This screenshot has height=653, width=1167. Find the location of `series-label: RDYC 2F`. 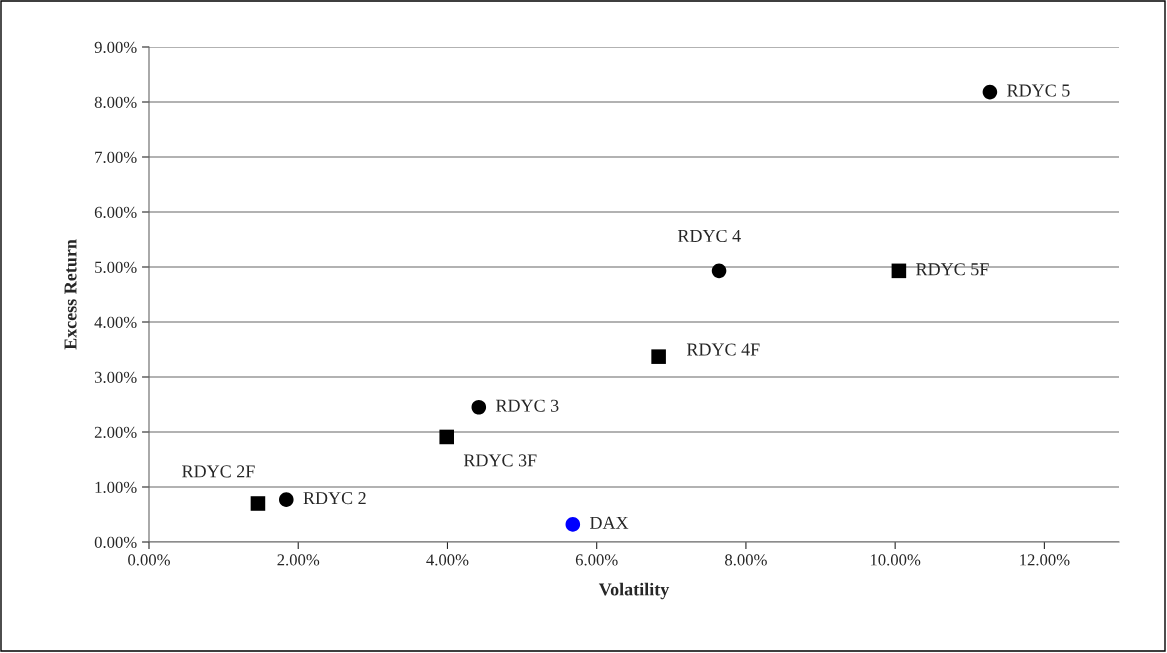

series-label: RDYC 2F is located at coordinates (218, 471).